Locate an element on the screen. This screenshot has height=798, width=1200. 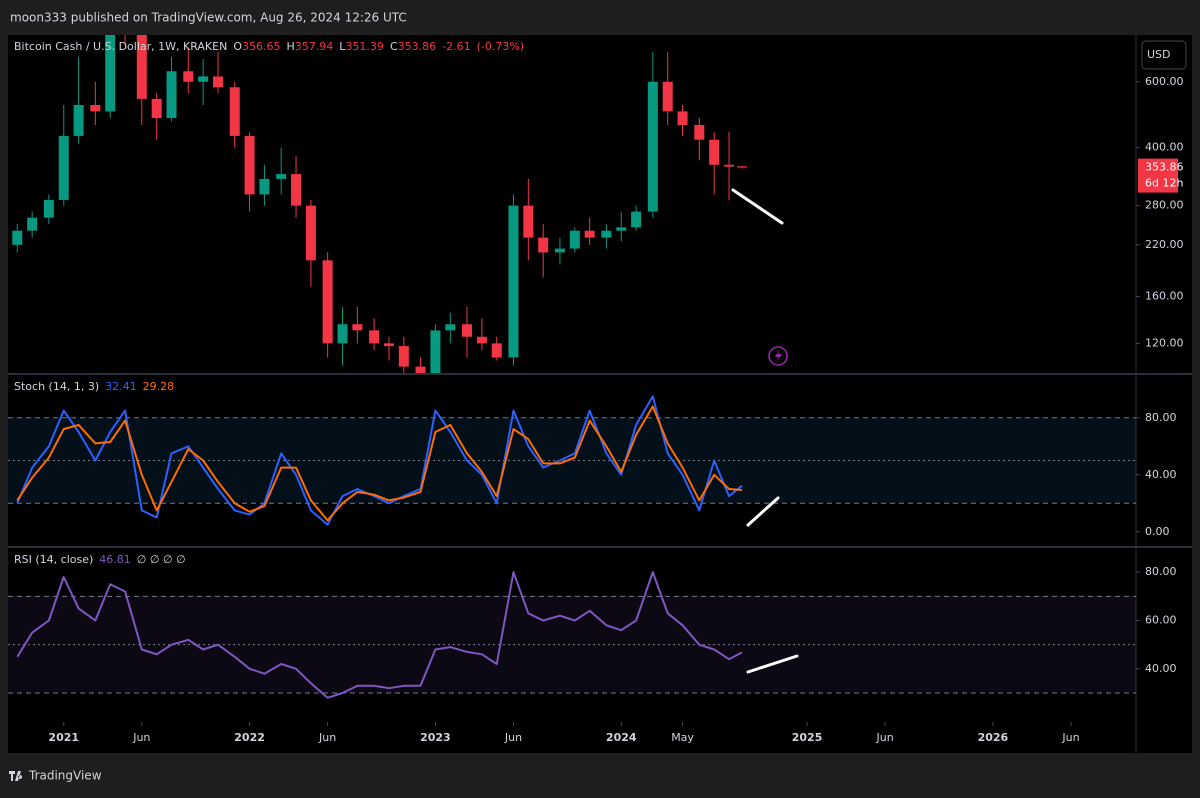
legend-letter: L is located at coordinates (342, 46).